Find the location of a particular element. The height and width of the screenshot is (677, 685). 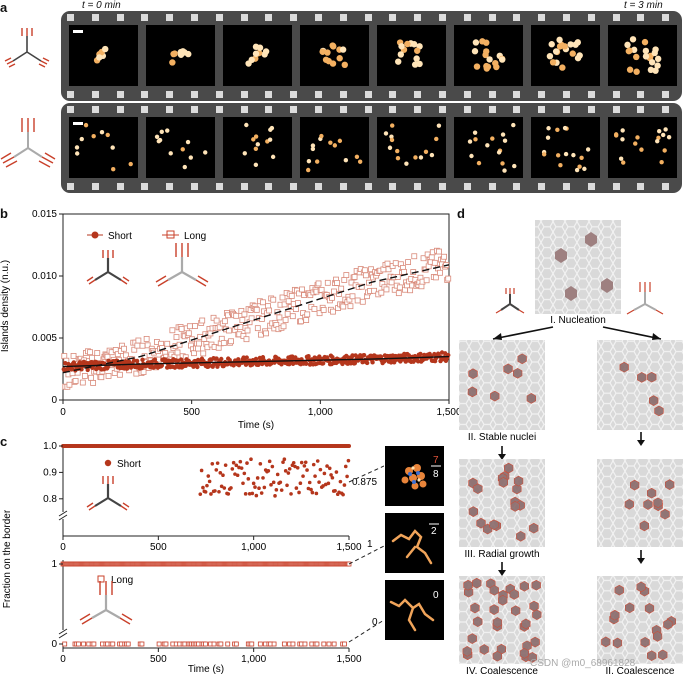

inset-short-image: 7 8 is located at coordinates (414, 476).